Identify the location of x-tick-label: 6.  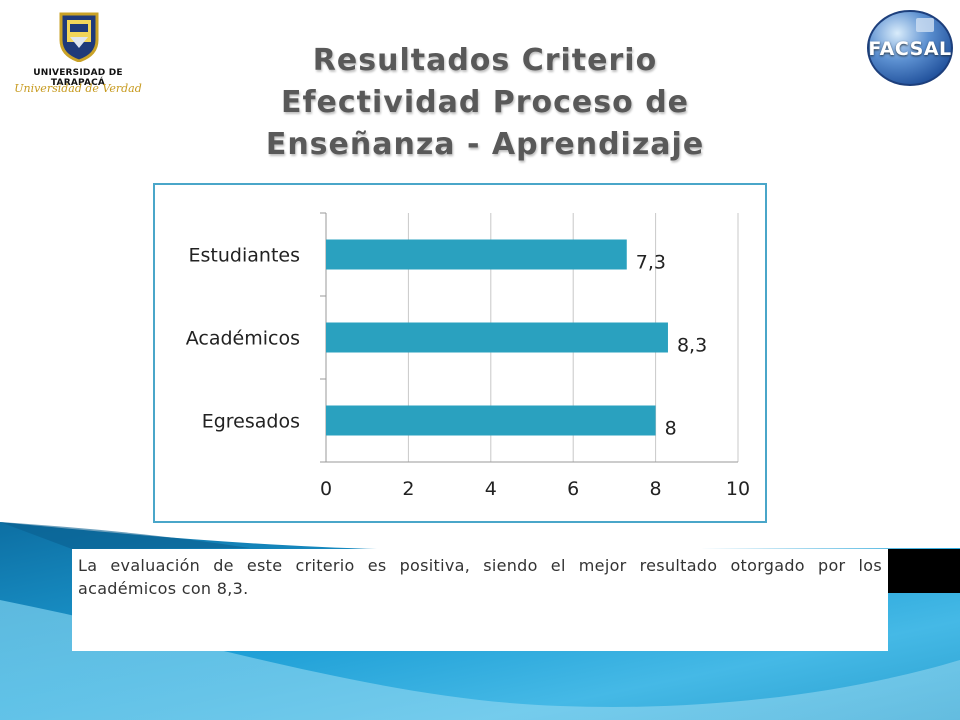
(573, 489).